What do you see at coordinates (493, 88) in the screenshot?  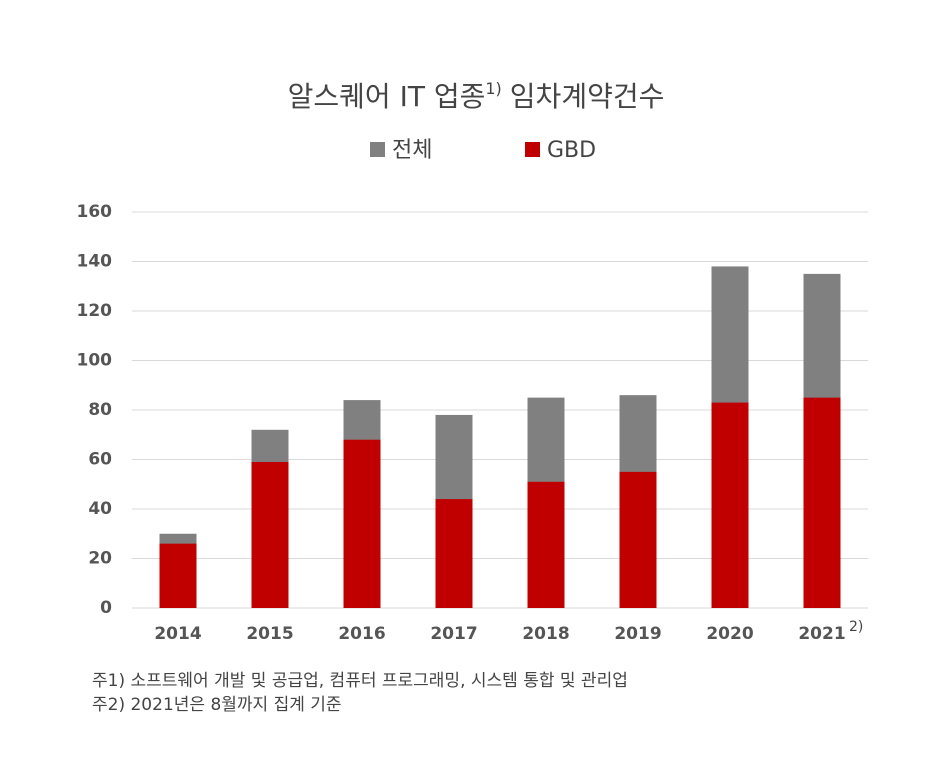 I see `title-superscript: 1)` at bounding box center [493, 88].